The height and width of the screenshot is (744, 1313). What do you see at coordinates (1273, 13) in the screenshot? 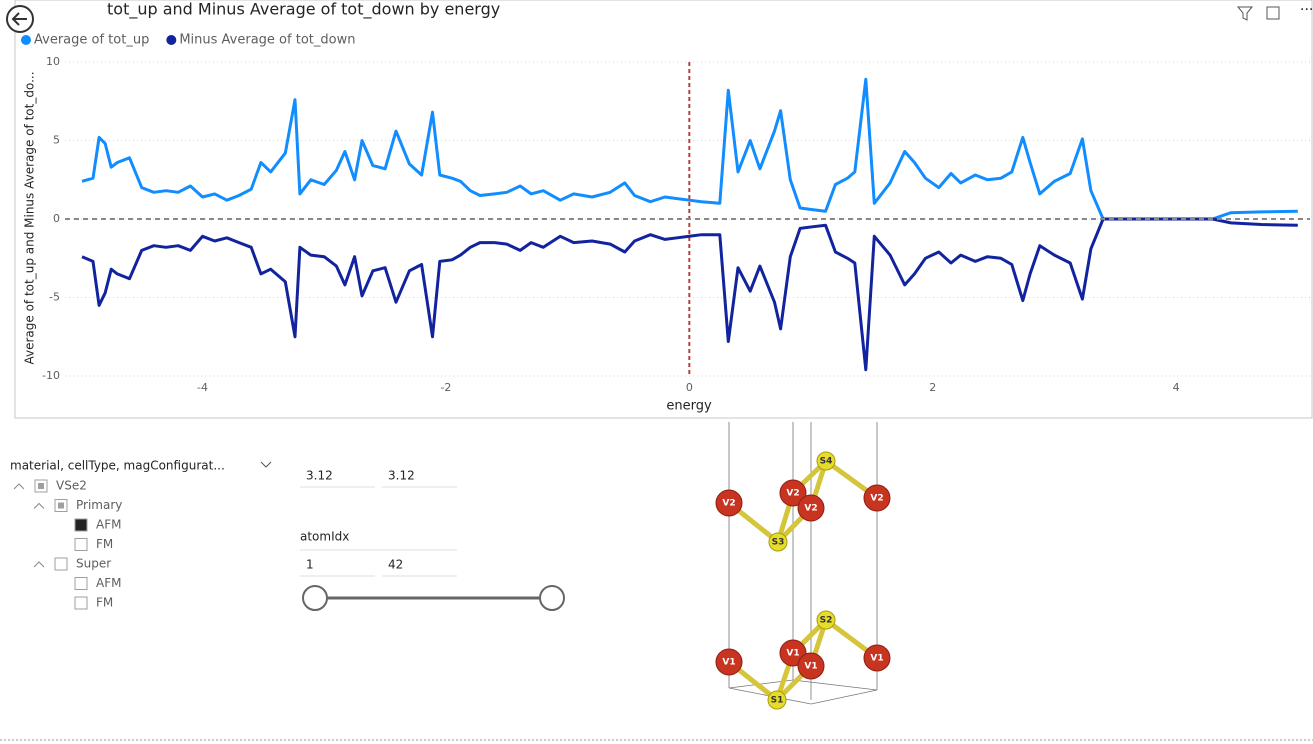
I see `focus-icon` at bounding box center [1273, 13].